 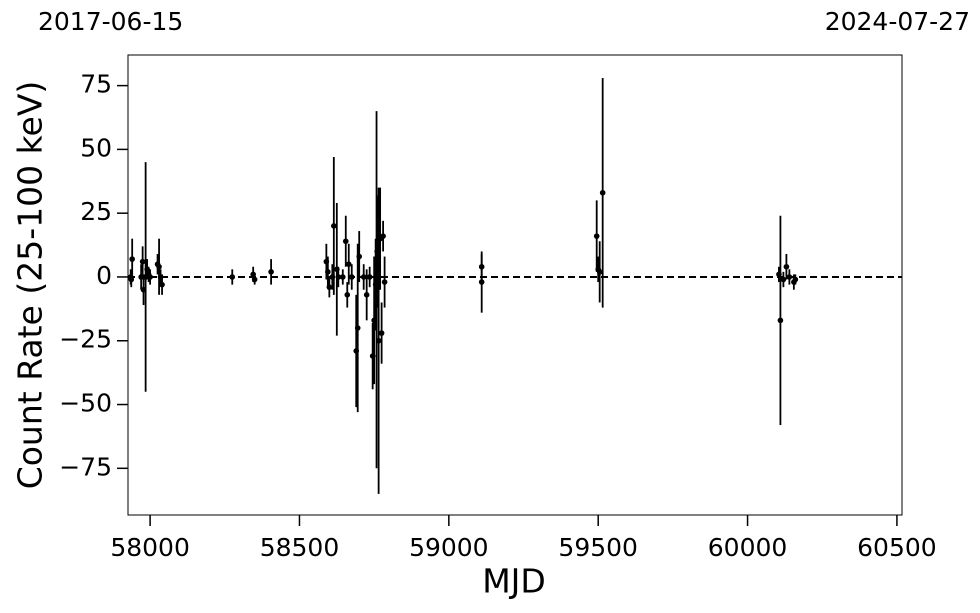 I want to click on x-axis-label: MJD, so click(x=514, y=581).